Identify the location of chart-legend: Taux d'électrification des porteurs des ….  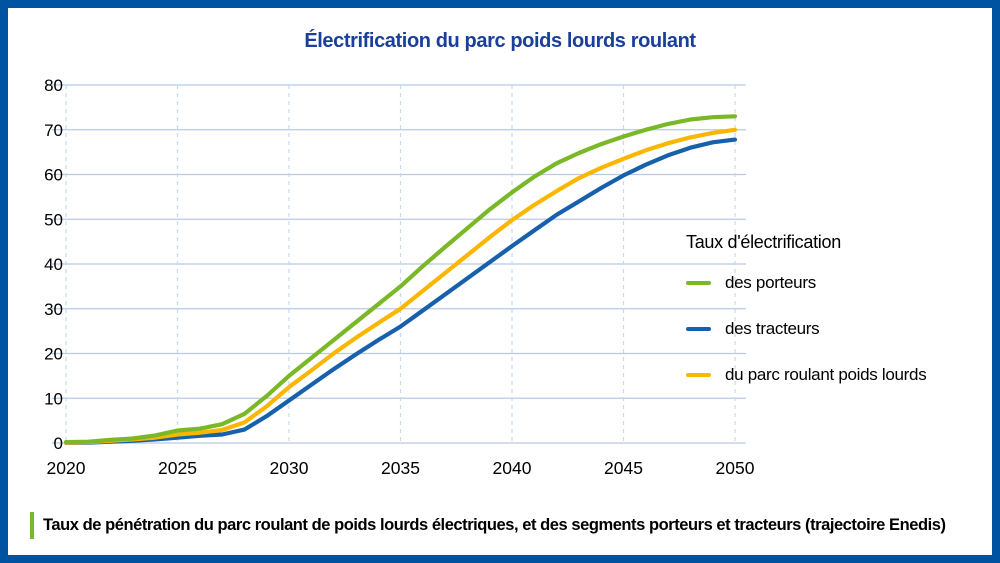
(831, 321).